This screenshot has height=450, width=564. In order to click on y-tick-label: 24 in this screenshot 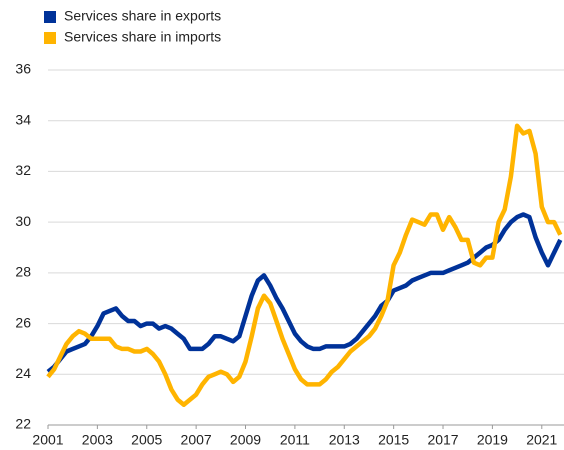, I will do `click(23, 373)`.